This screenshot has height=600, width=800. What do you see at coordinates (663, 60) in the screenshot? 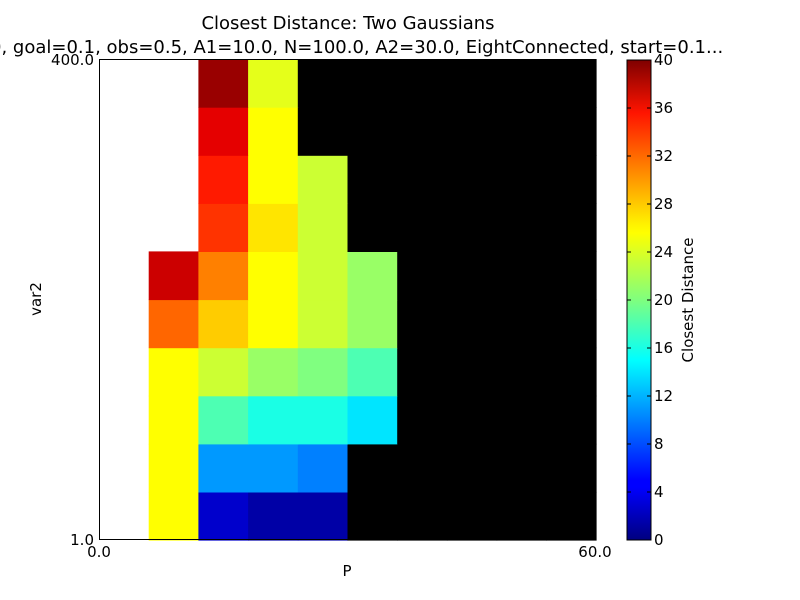
I see `colorbar-tick-label: 40` at bounding box center [663, 60].